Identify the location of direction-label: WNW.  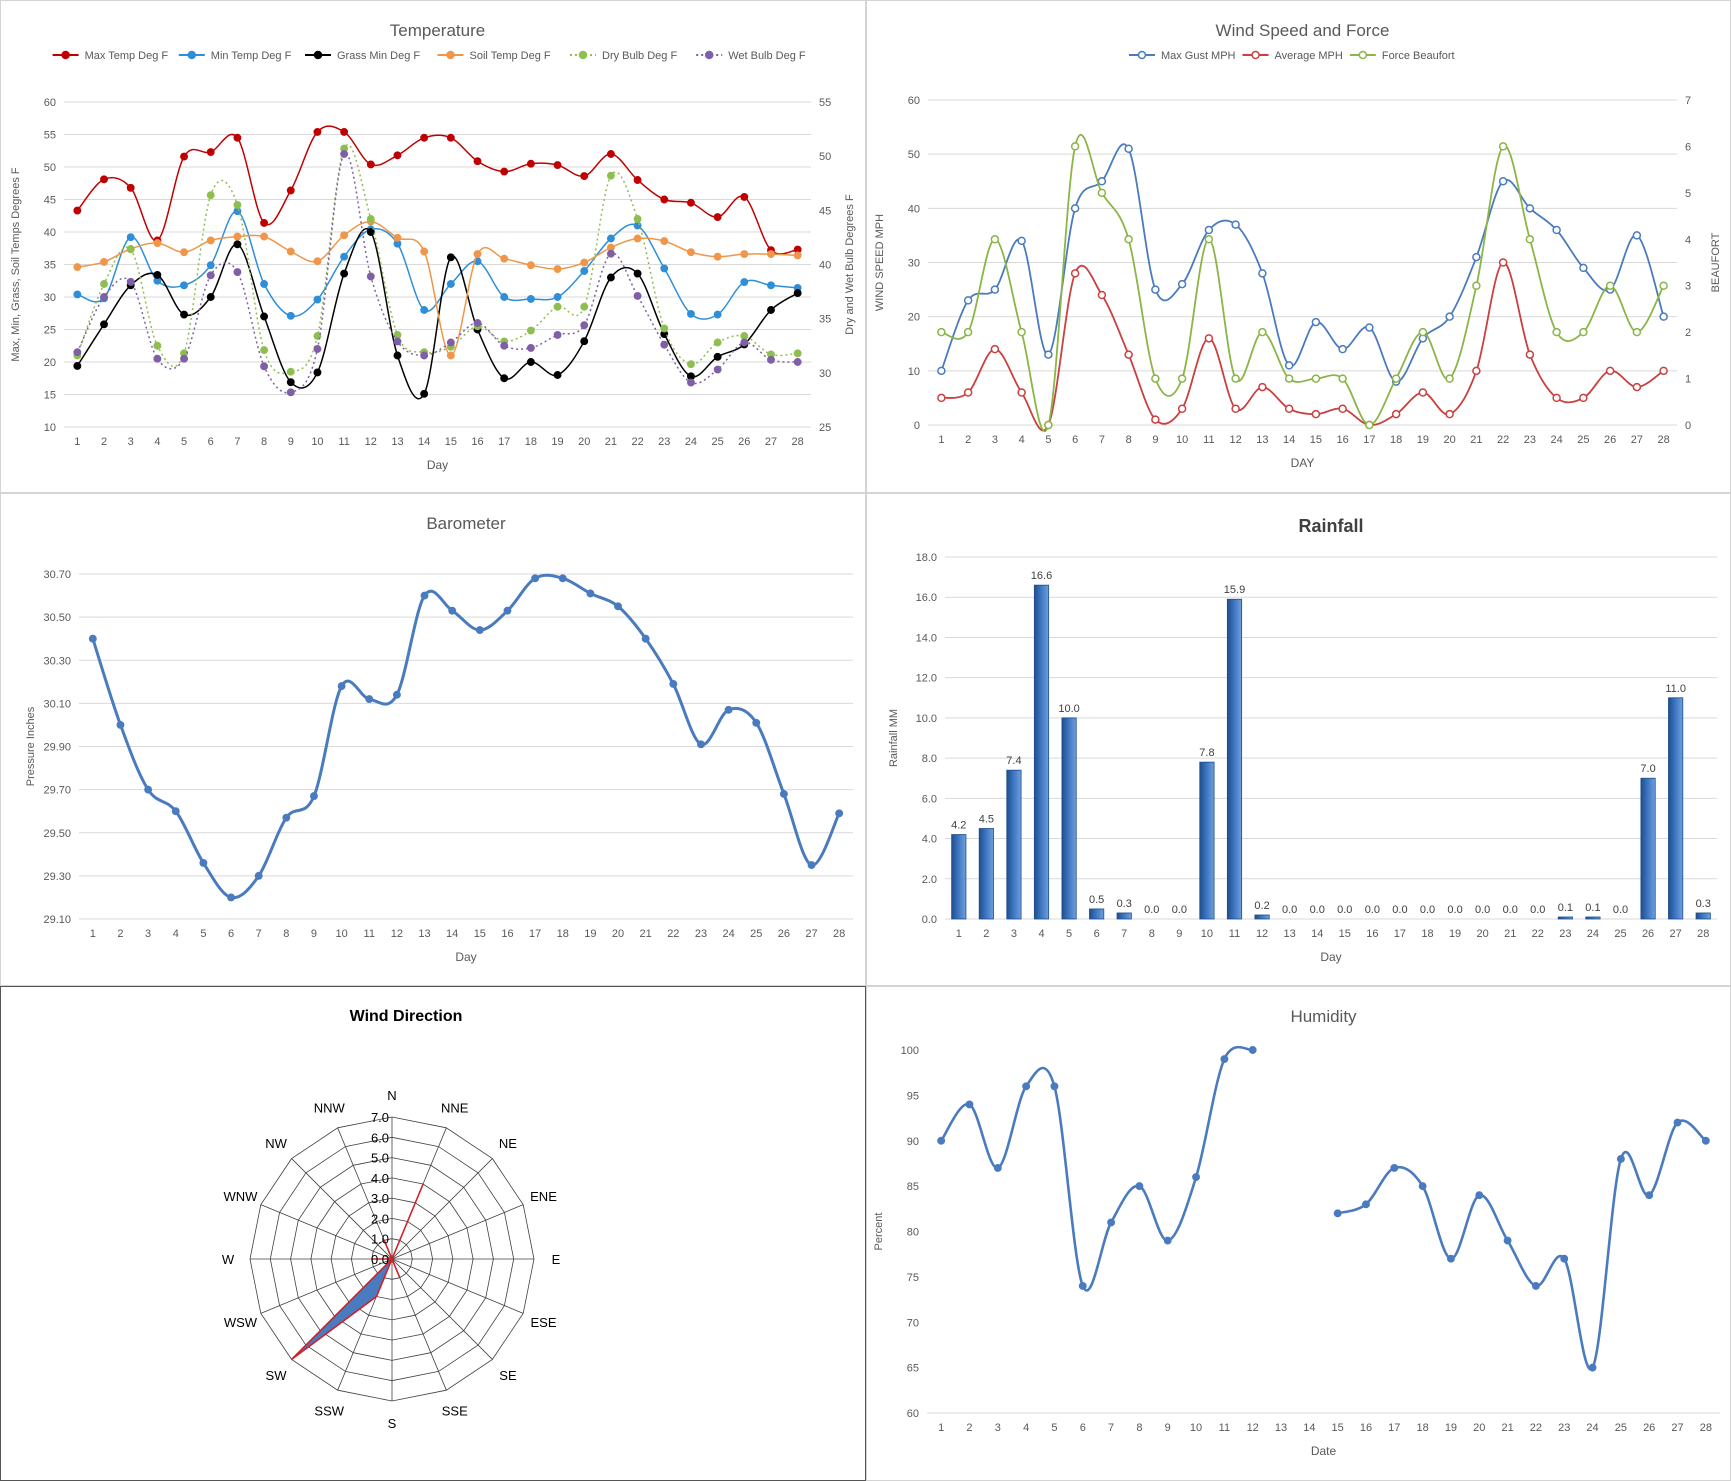
(241, 1196).